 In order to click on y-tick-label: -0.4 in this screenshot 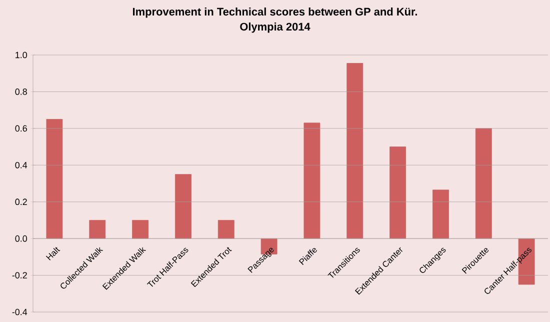, I will do `click(20, 312)`.